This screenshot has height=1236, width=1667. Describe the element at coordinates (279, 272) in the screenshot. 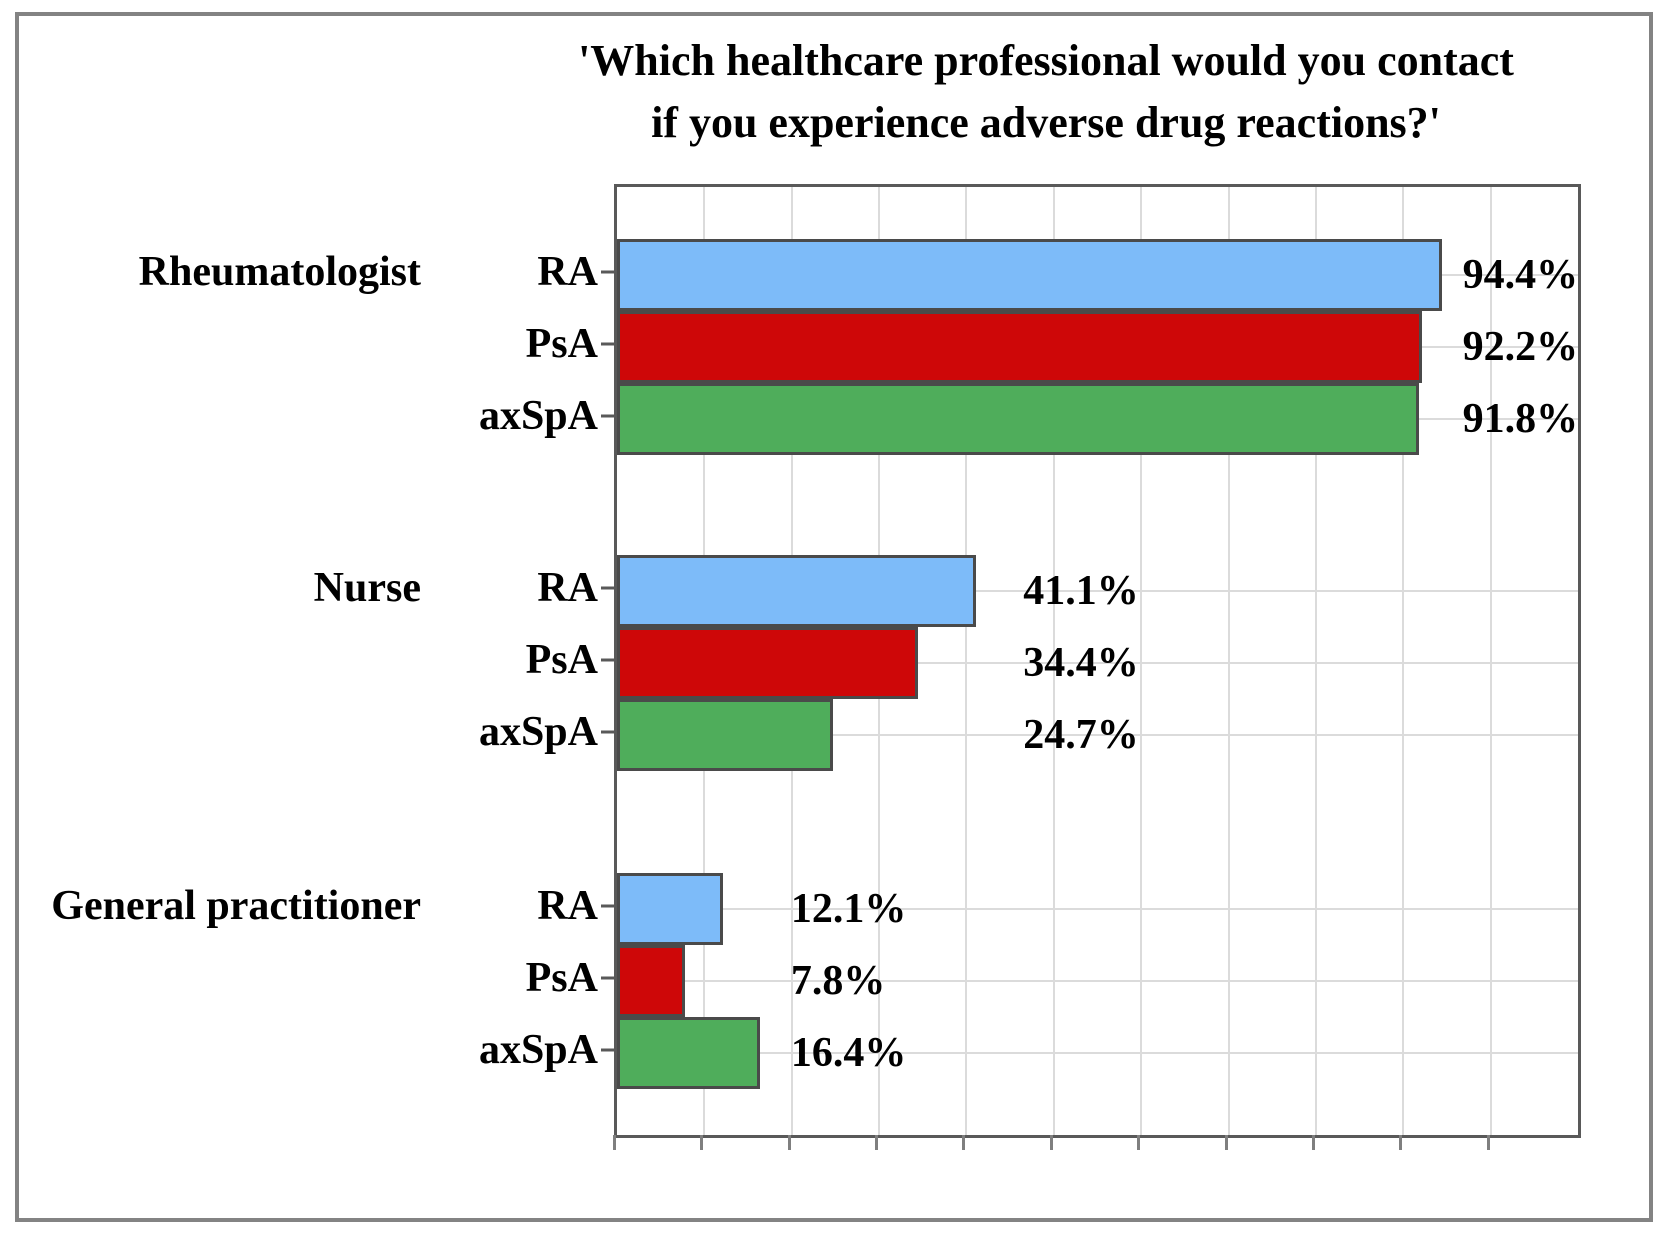

I see `group-label-rheumatologist: Rheumatologist` at that location.